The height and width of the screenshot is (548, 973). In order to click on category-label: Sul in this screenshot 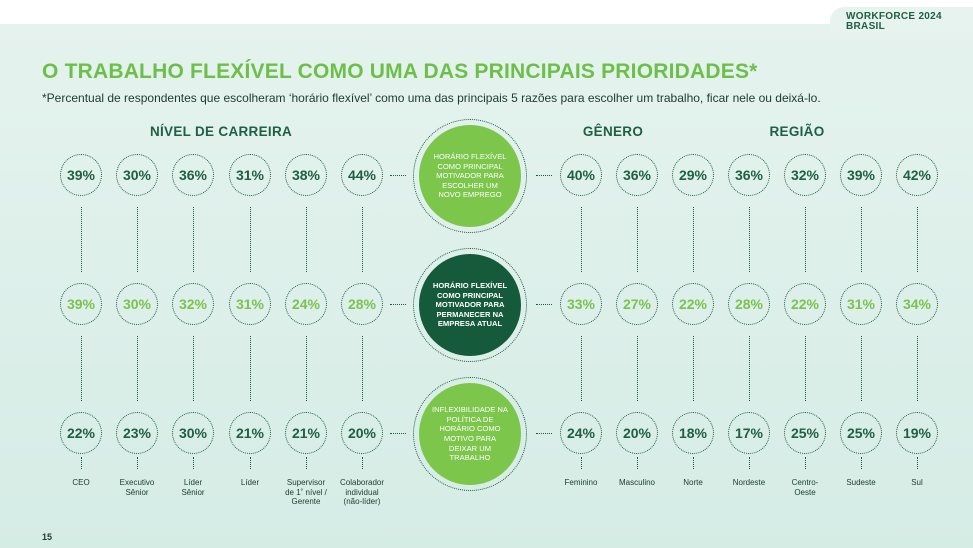, I will do `click(917, 482)`.